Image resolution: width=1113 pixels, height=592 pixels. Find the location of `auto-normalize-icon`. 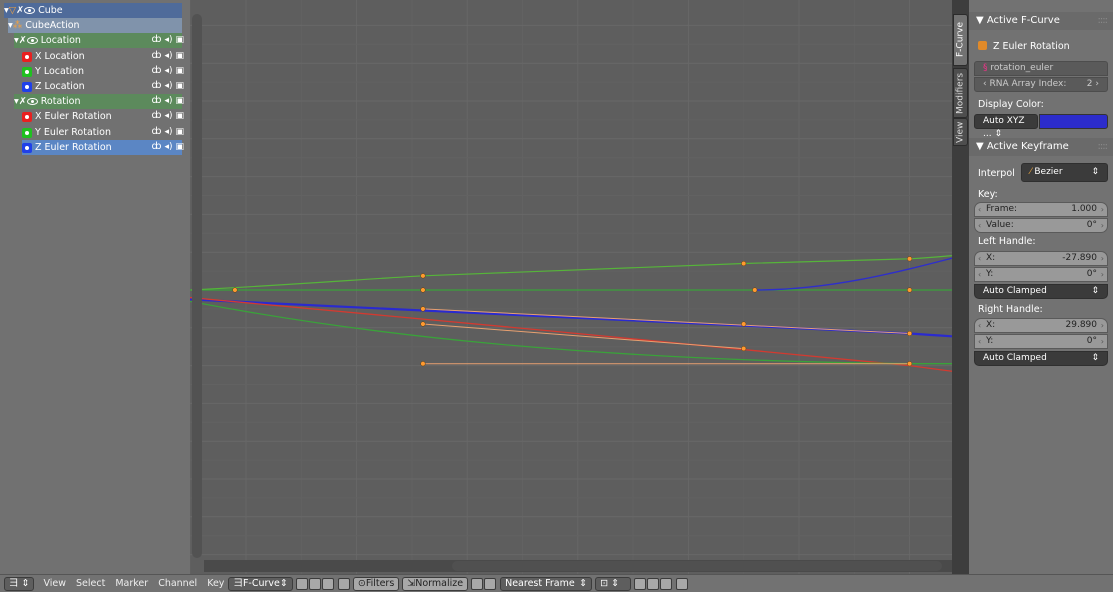

auto-normalize-icon is located at coordinates (477, 583).